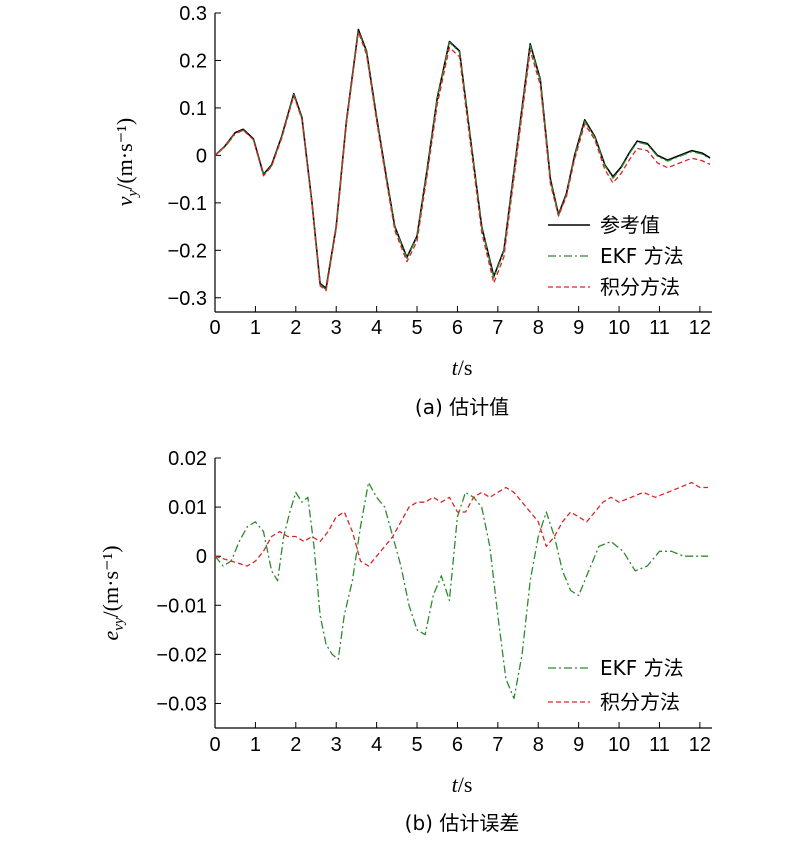 The image size is (800, 845). What do you see at coordinates (193, 61) in the screenshot?
I see `y-tick-label: 0.2` at bounding box center [193, 61].